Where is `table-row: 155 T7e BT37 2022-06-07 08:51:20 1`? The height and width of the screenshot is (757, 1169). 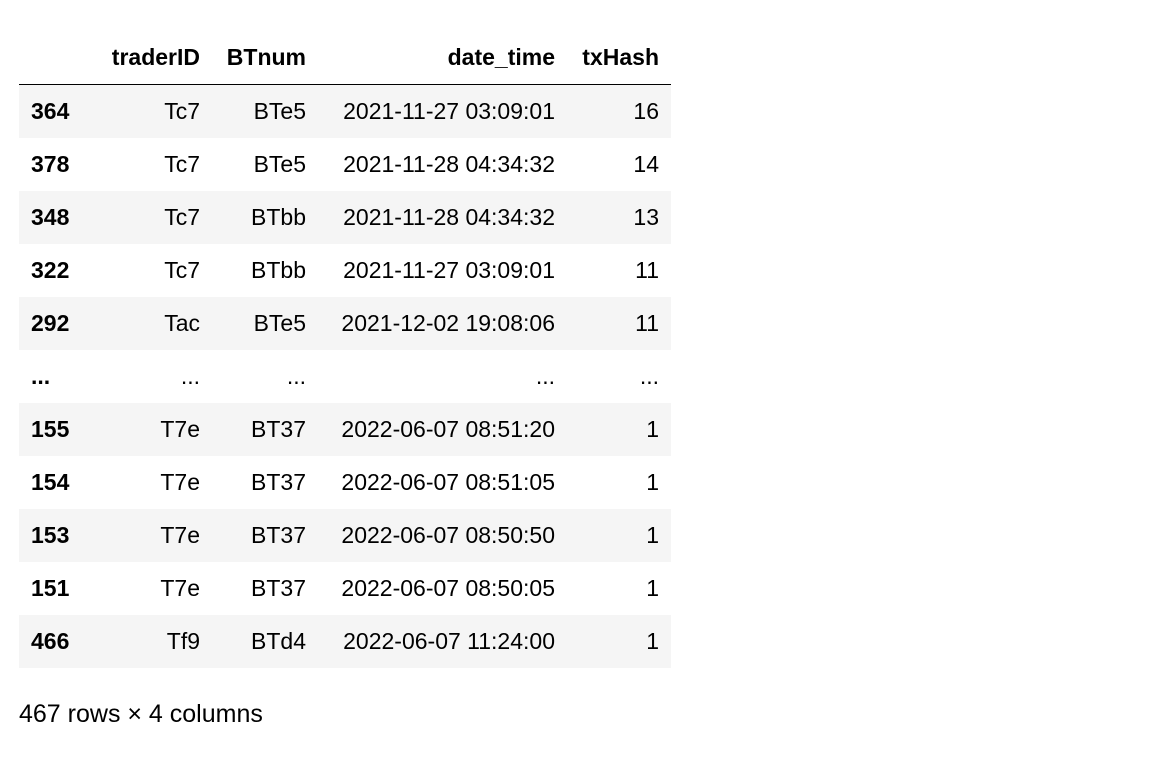
table-row: 155 T7e BT37 2022-06-07 08:51:20 1 is located at coordinates (345, 429).